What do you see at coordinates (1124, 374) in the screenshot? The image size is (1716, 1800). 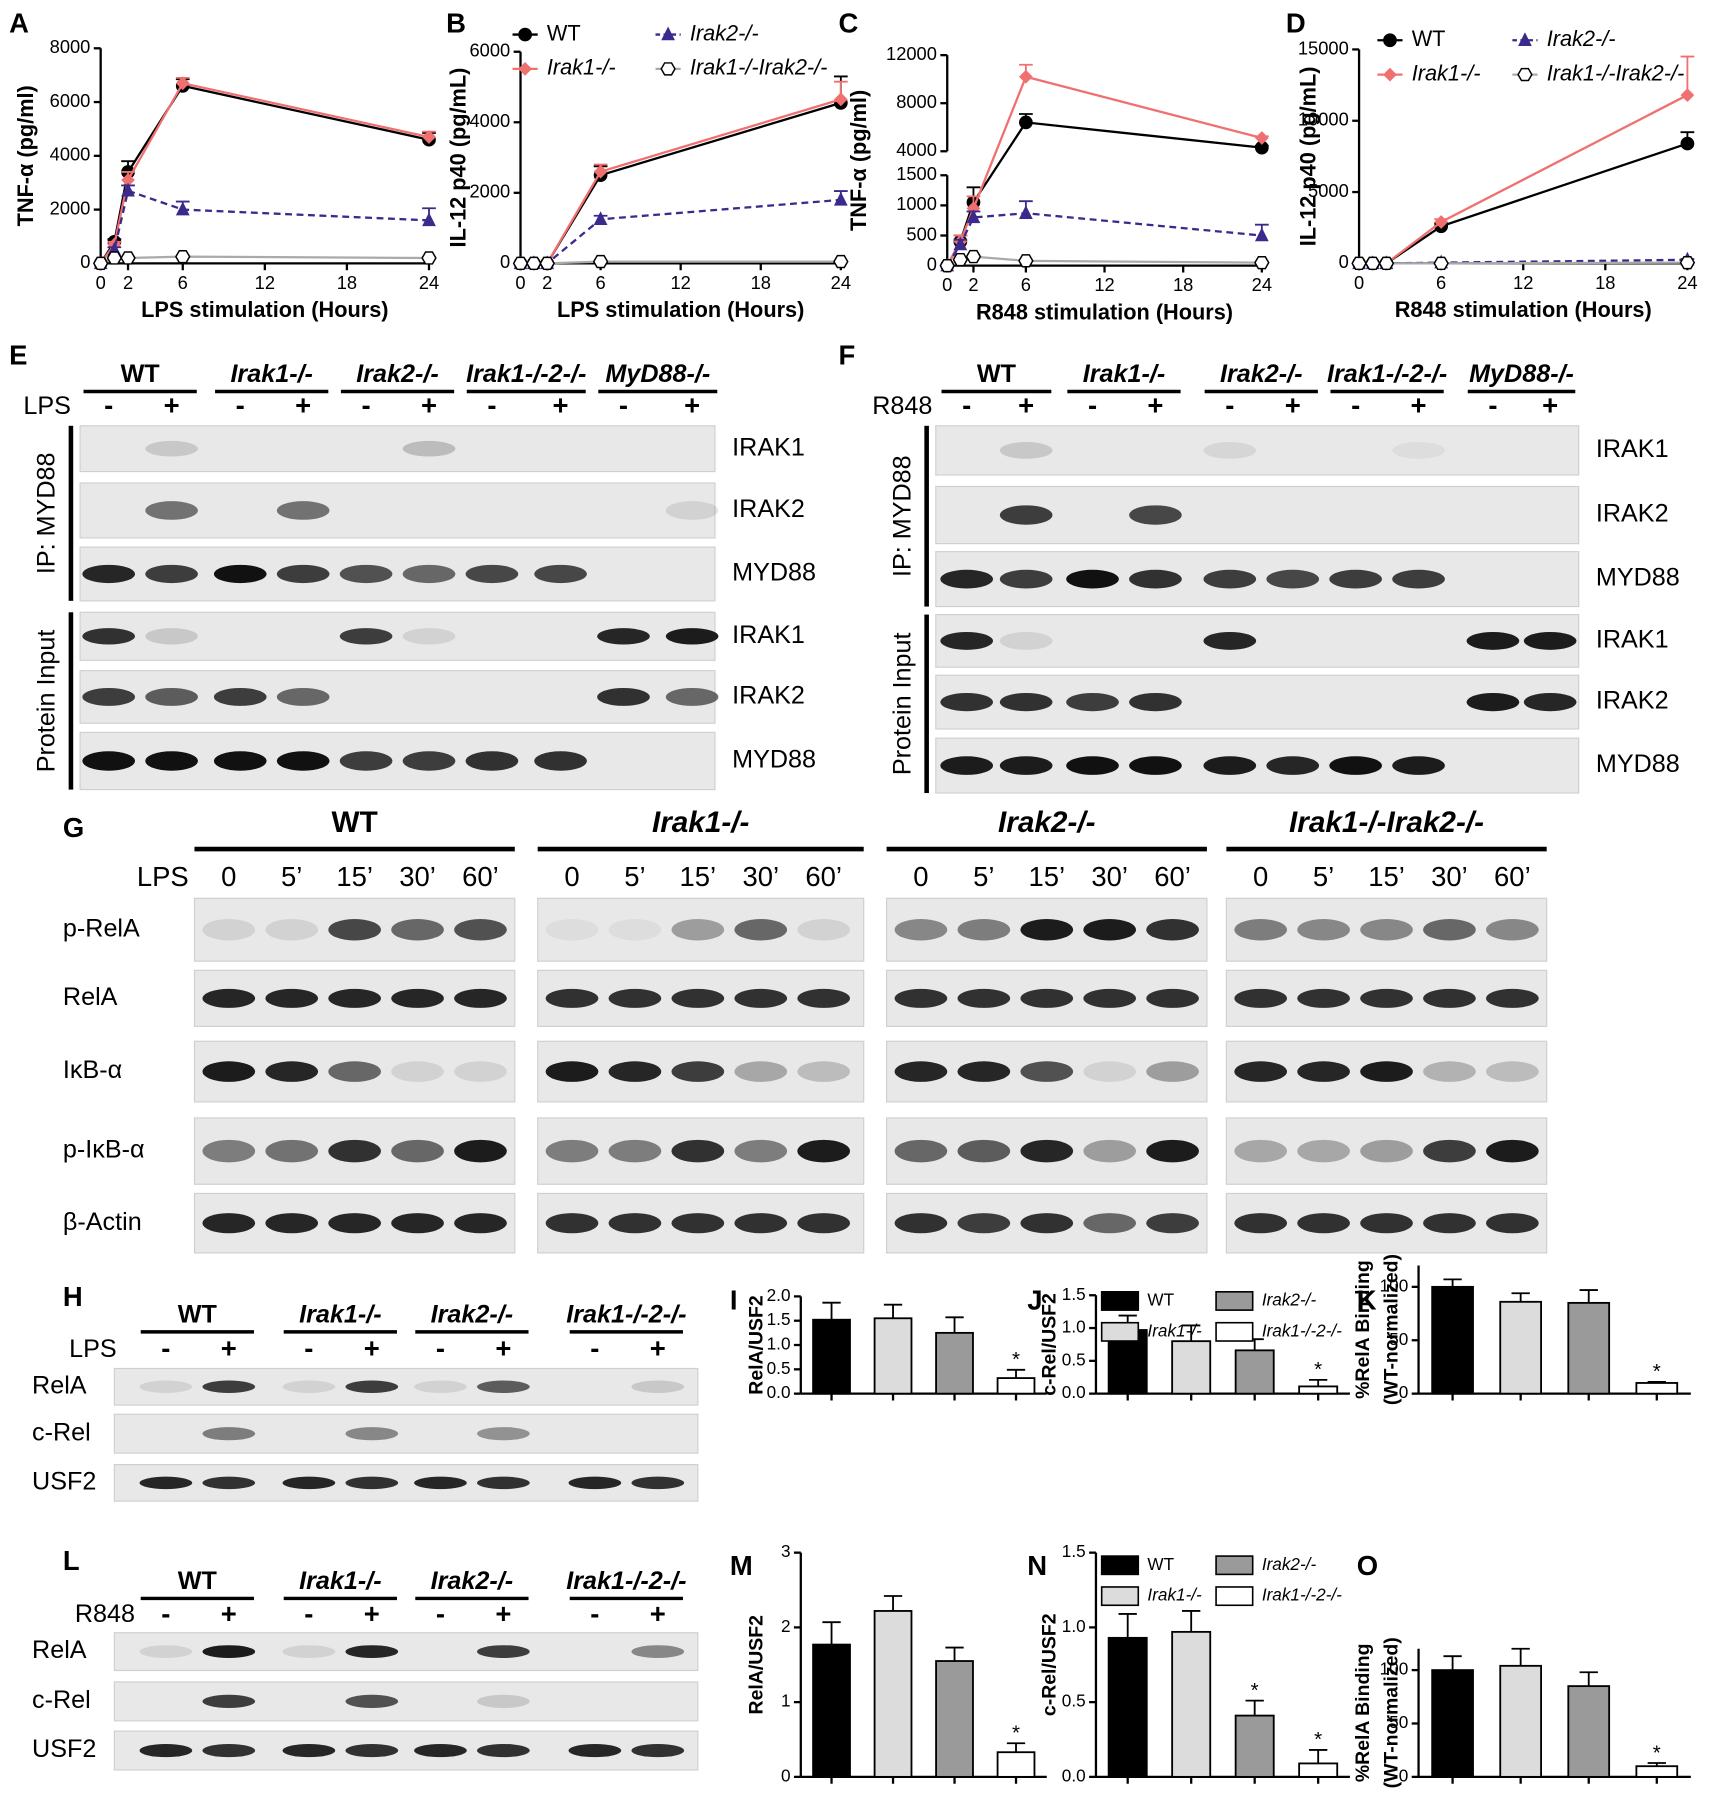 I see `group-label: Irak1-/-` at bounding box center [1124, 374].